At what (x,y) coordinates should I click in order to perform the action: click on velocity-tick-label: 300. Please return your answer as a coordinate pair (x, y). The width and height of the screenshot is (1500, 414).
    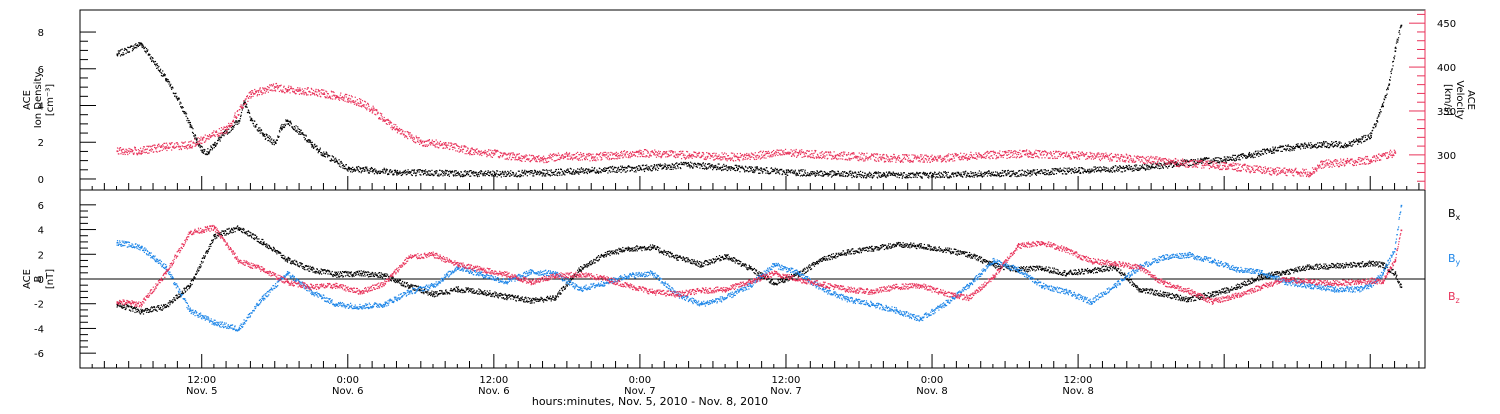
    Looking at the image, I should click on (1446, 156).